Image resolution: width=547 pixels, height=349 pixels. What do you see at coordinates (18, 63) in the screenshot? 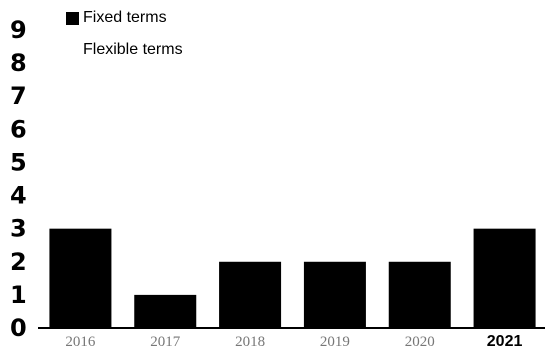
I see `y-tick-label-8: 8` at bounding box center [18, 63].